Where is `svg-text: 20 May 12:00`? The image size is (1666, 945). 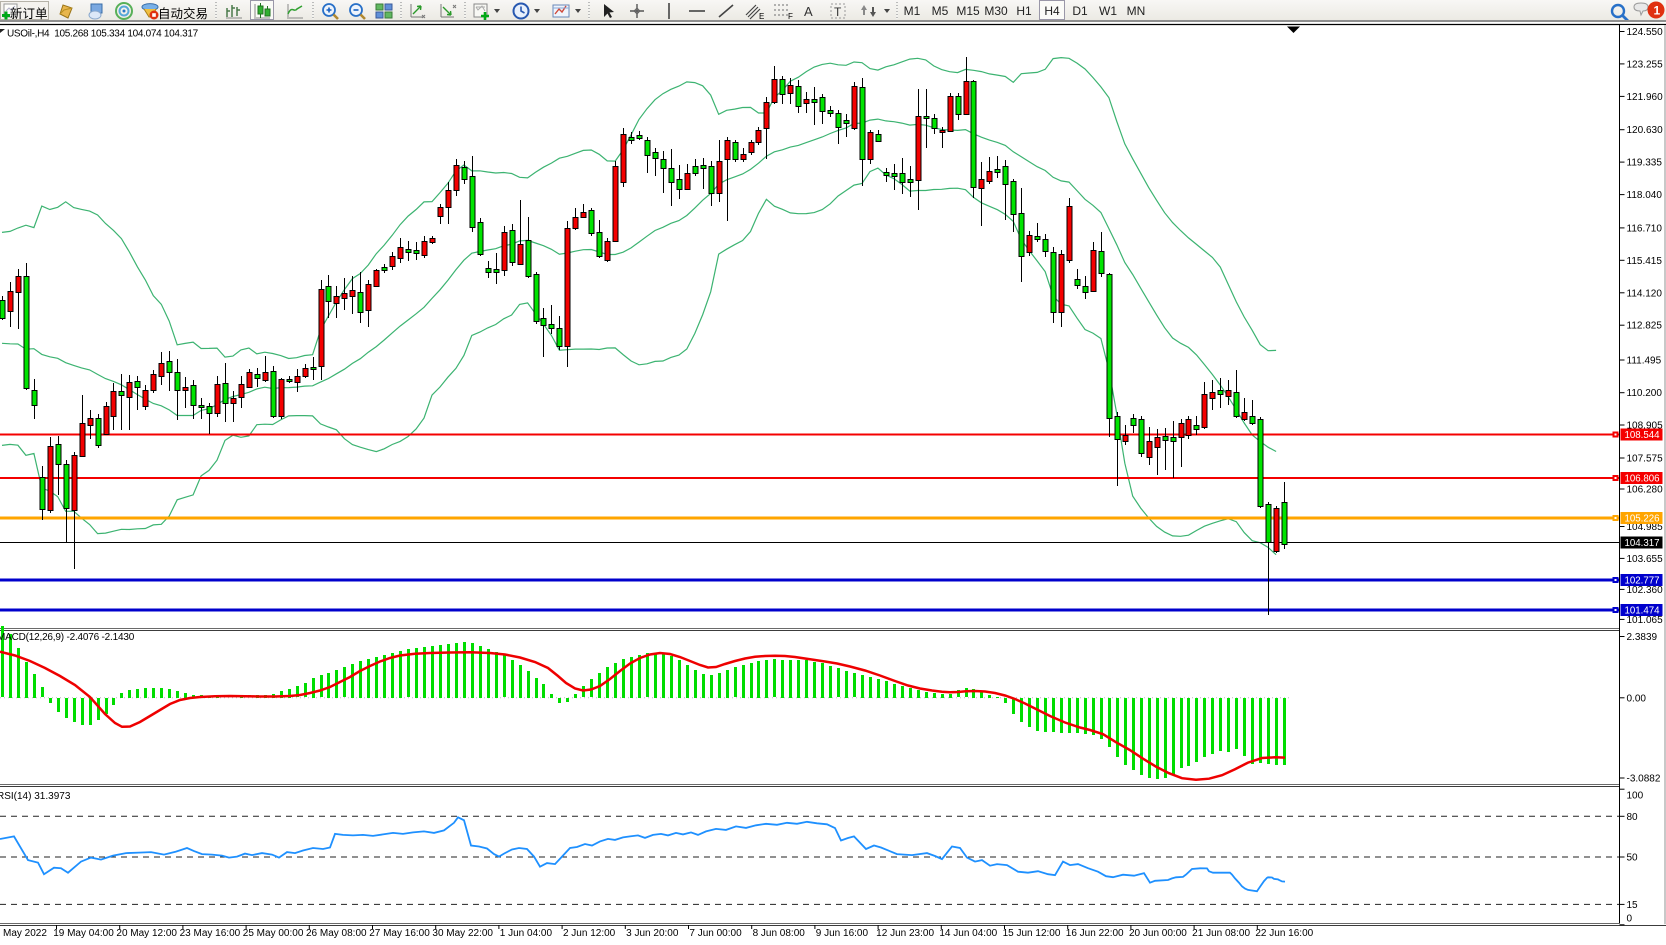 svg-text: 20 May 12:00 is located at coordinates (146, 933).